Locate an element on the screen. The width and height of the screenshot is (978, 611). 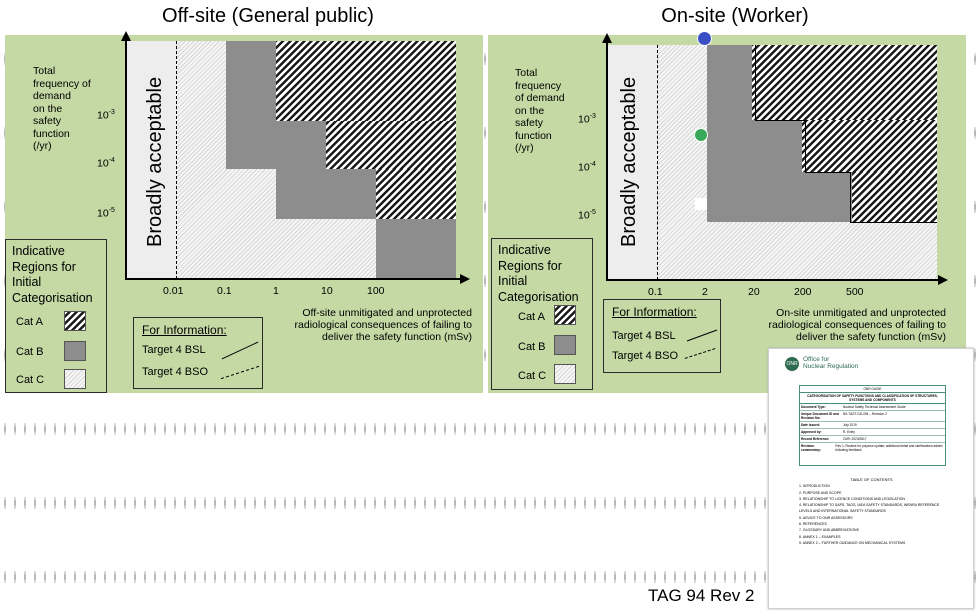
right-y-axis-arrow is located at coordinates (607, 38).